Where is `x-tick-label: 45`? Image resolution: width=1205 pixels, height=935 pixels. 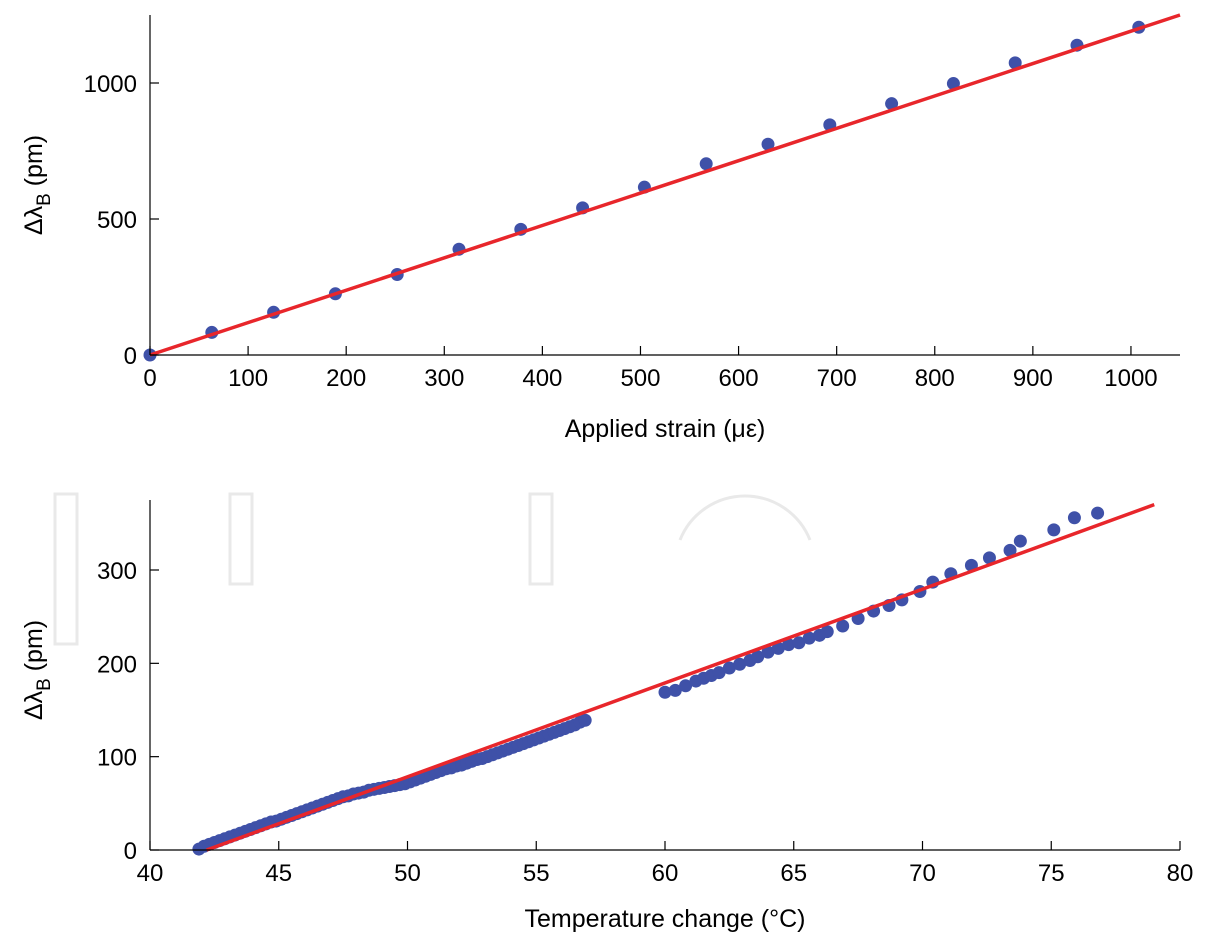 x-tick-label: 45 is located at coordinates (278, 873).